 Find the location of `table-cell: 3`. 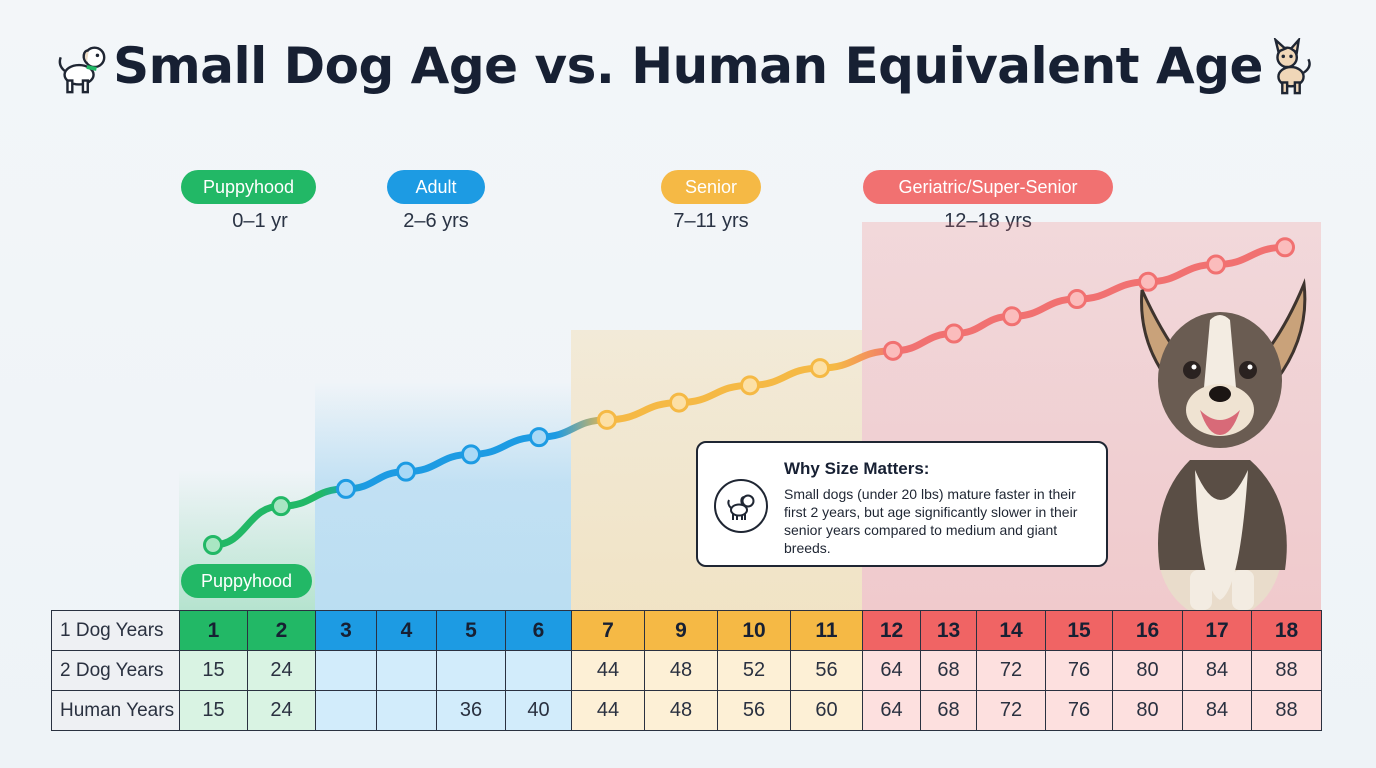

table-cell: 3 is located at coordinates (346, 630).